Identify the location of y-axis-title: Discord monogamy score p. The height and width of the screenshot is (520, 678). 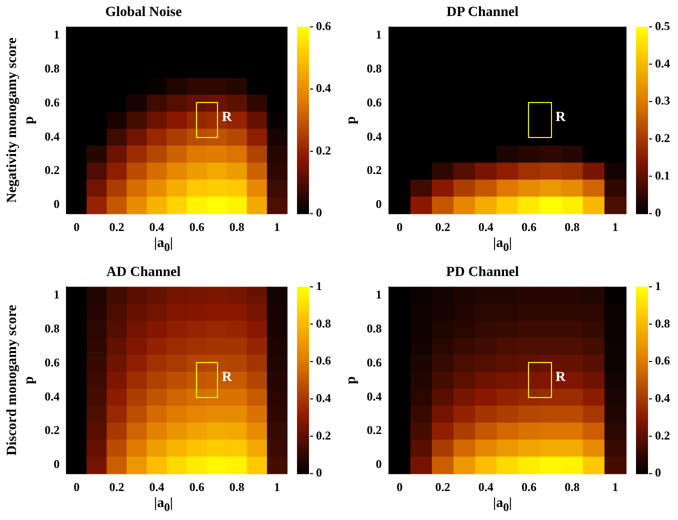
(21, 380).